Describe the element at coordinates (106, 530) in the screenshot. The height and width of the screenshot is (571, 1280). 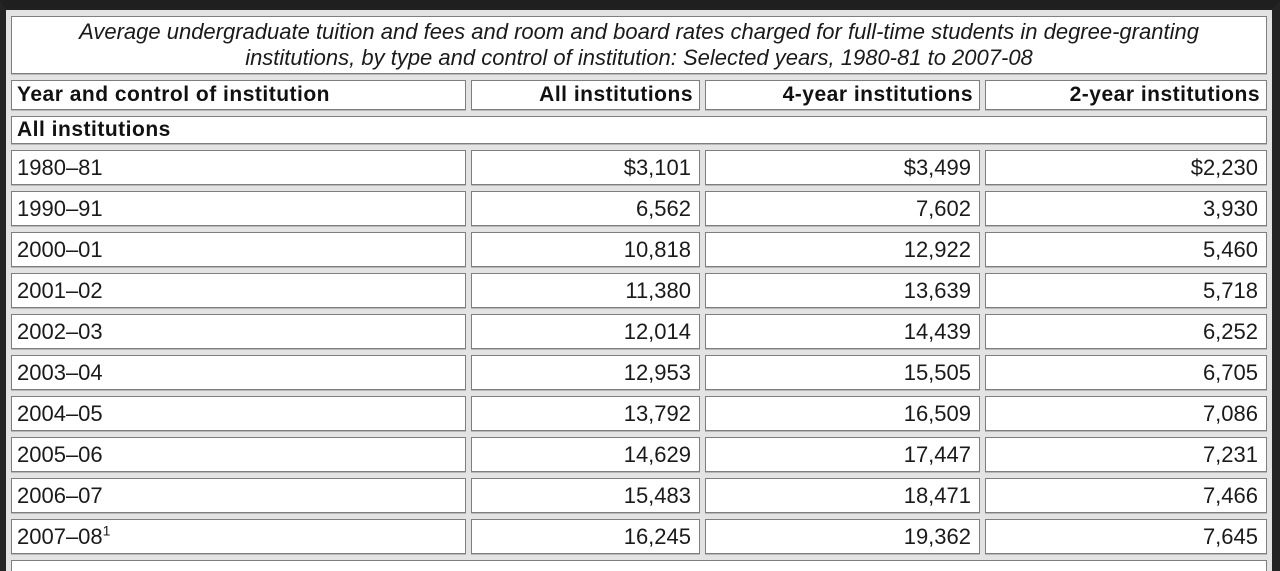
I see `footnote-marker: 1` at that location.